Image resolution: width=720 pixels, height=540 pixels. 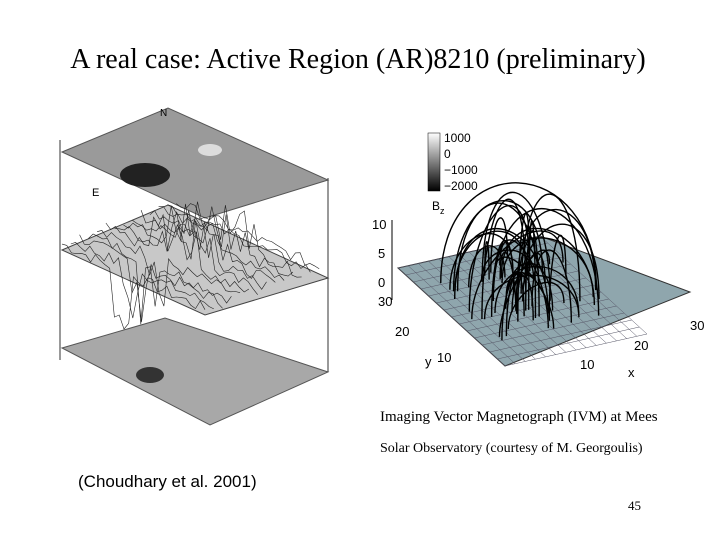 What do you see at coordinates (428, 361) in the screenshot?
I see `axis-title: y` at bounding box center [428, 361].